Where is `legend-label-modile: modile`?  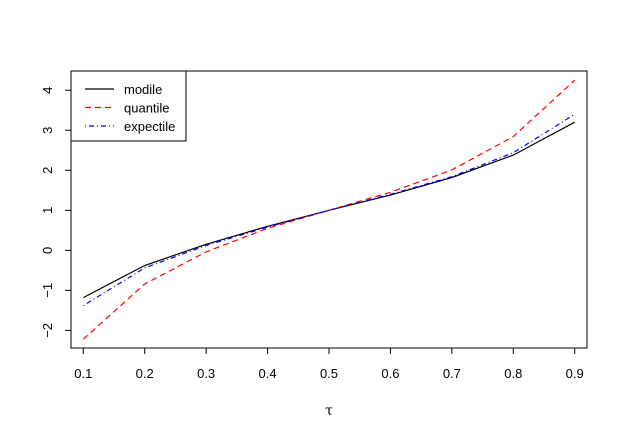 legend-label-modile: modile is located at coordinates (143, 89).